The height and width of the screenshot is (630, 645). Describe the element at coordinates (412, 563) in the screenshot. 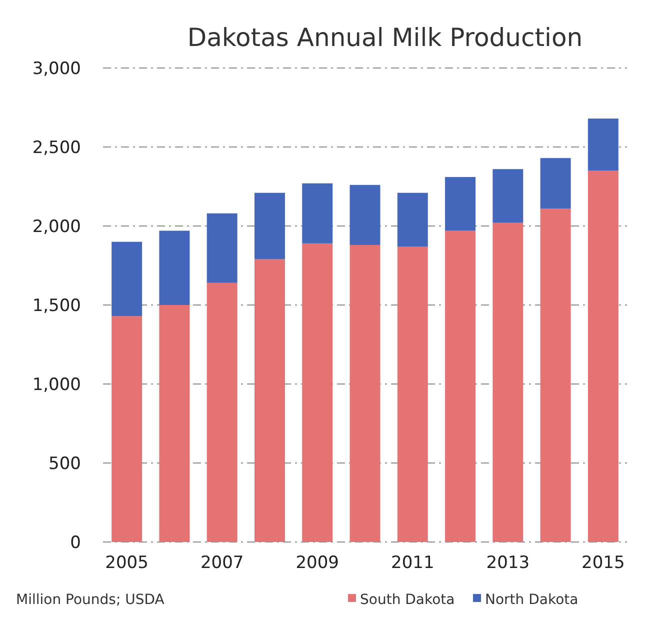

I see `x-tick-label: 2011` at that location.